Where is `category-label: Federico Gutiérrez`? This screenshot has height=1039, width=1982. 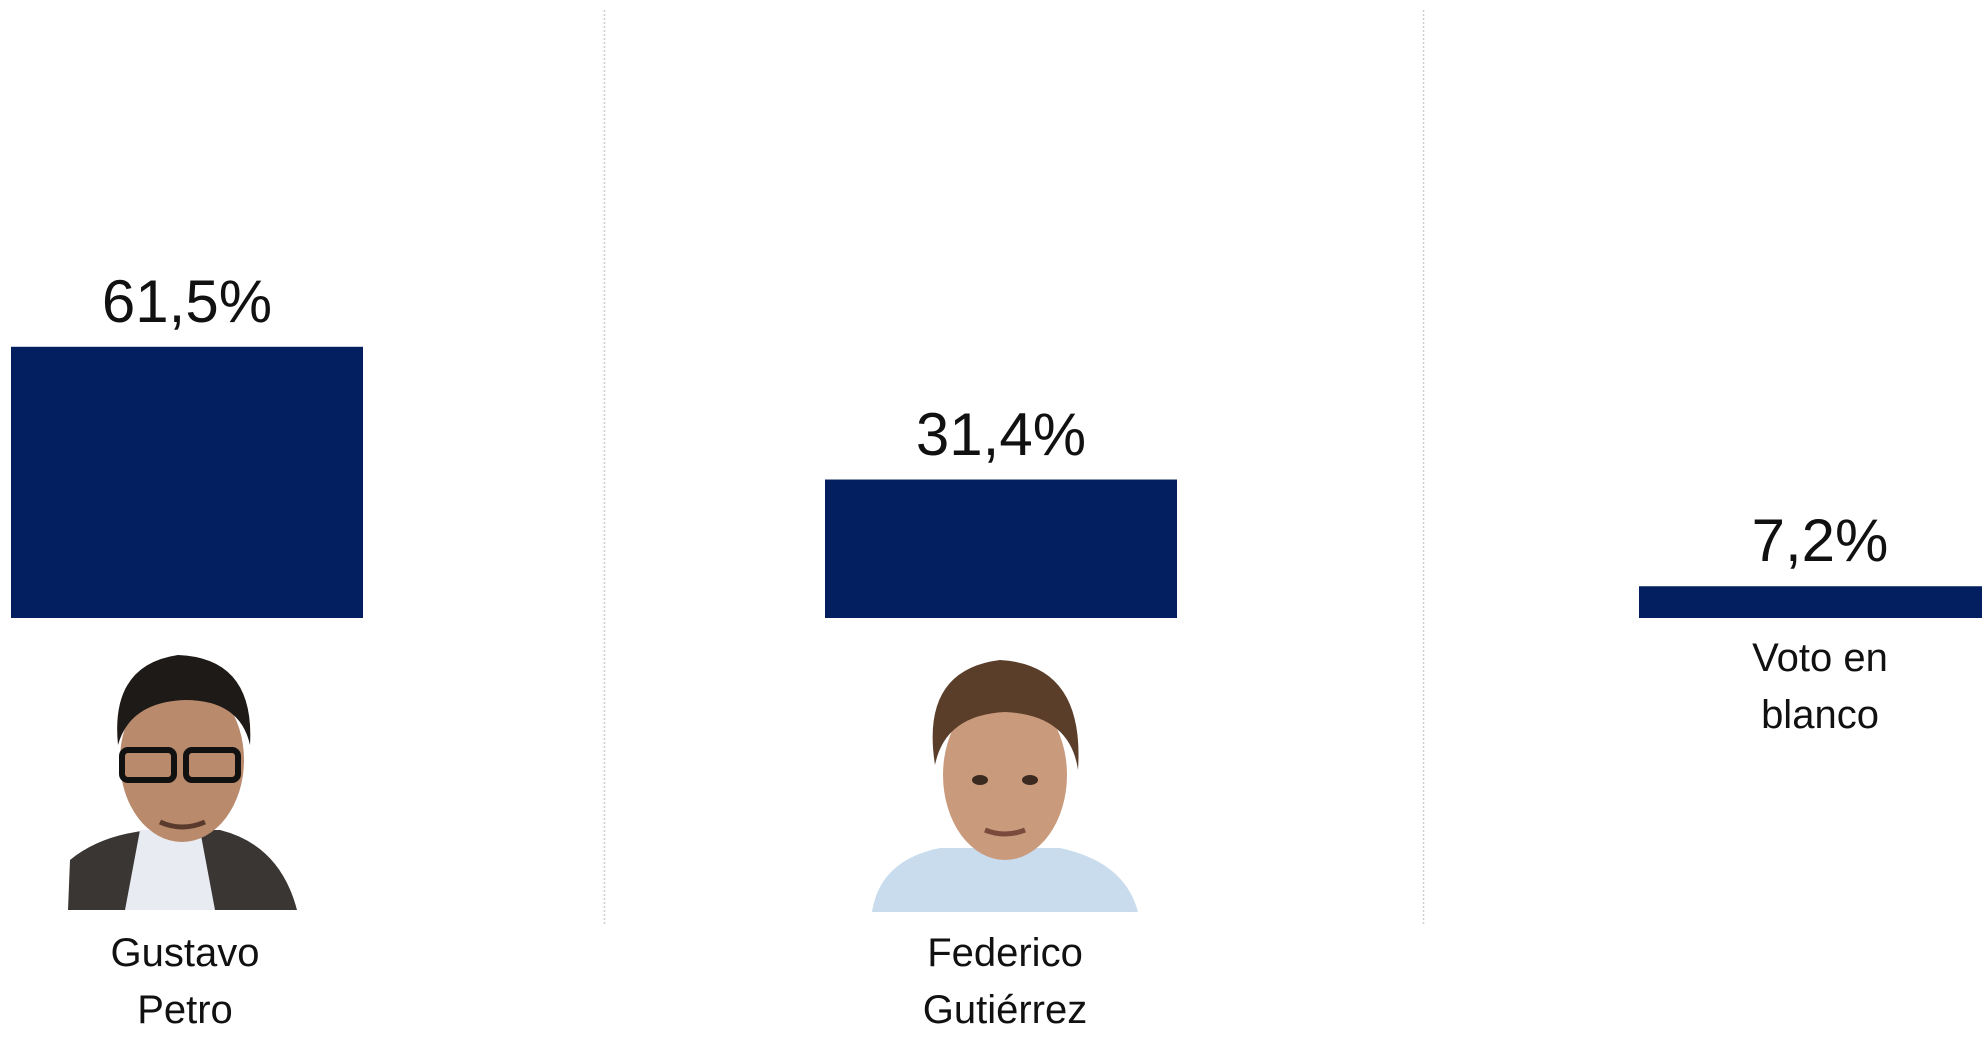 category-label: Federico Gutiérrez is located at coordinates (1005, 981).